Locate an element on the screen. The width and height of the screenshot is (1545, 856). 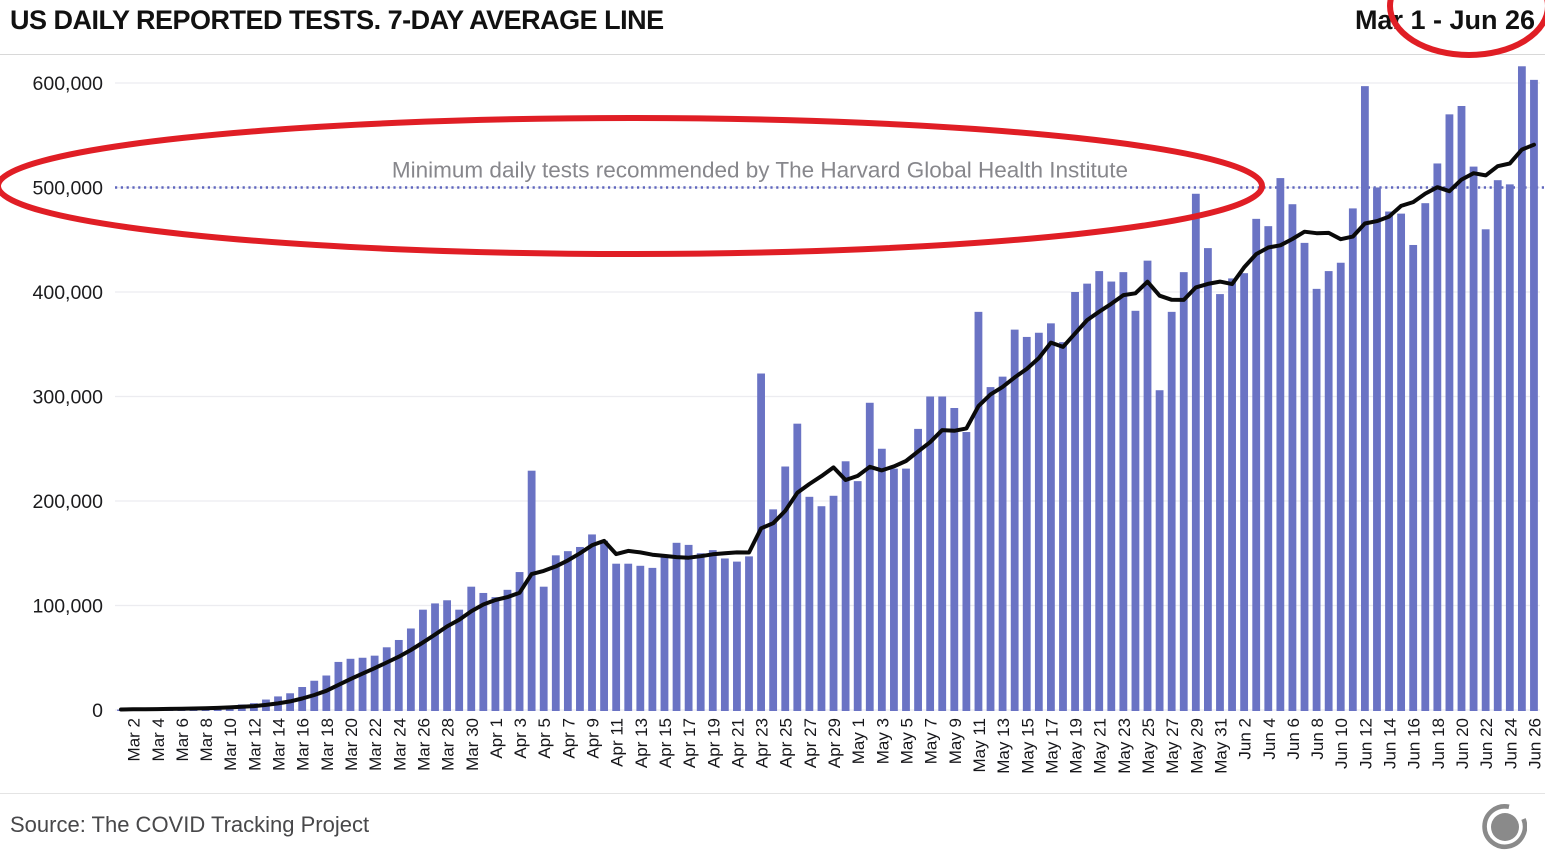
bar-Jun 16 is located at coordinates (1413, 477).